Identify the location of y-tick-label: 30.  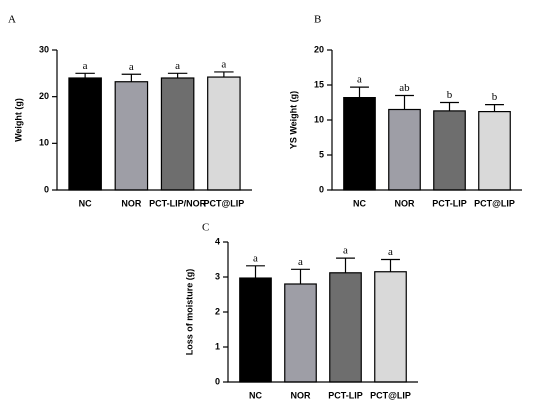
(44, 49).